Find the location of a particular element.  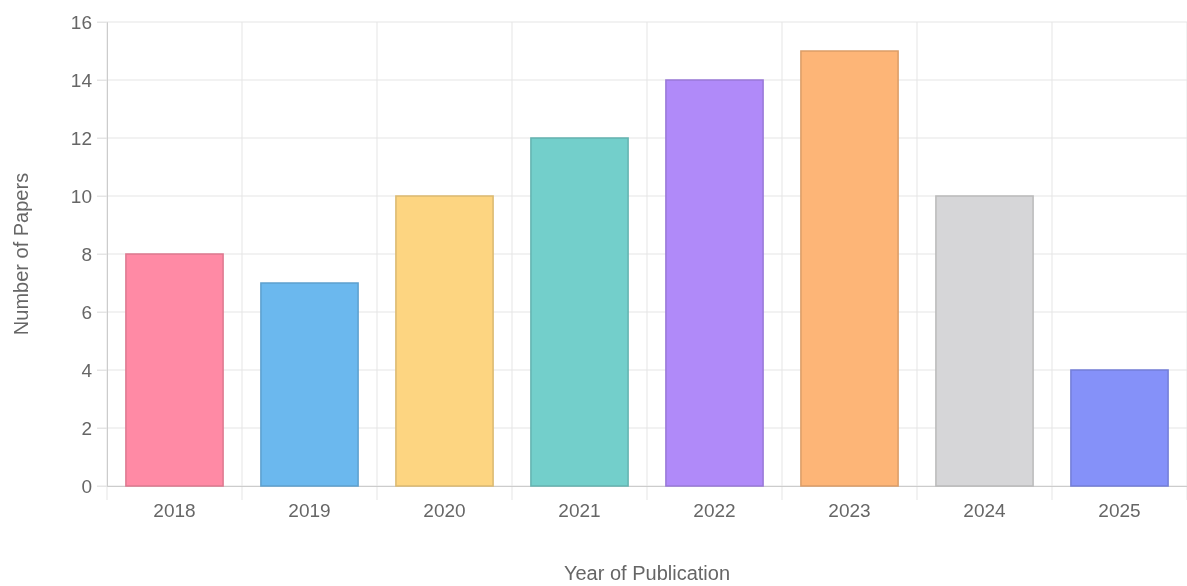

x-tick-label: 2024 is located at coordinates (985, 510).